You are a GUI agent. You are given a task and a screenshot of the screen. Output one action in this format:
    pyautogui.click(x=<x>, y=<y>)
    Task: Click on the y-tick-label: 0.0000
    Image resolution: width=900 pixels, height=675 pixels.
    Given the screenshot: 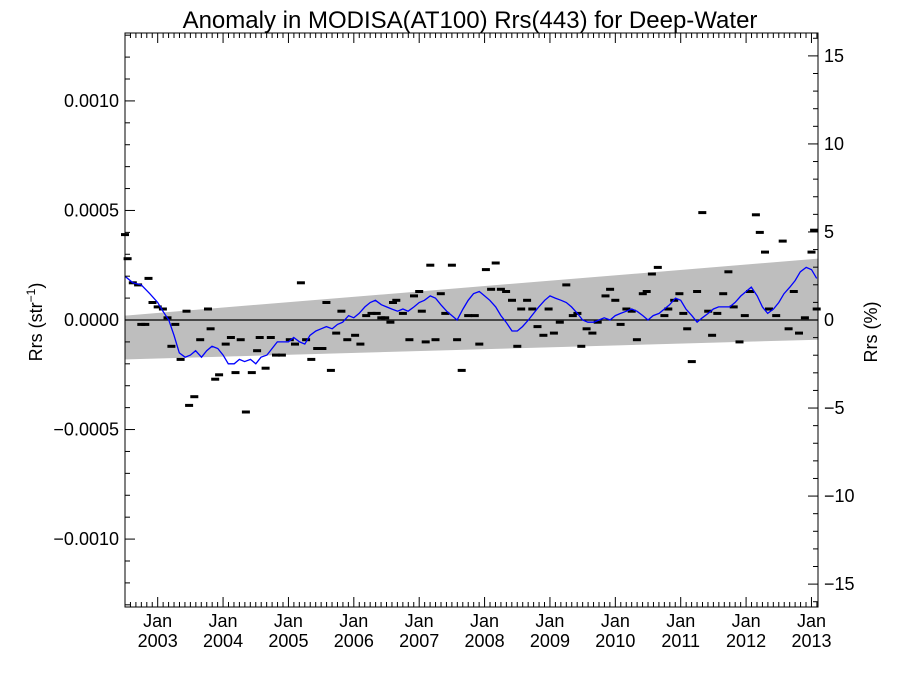 What is the action you would take?
    pyautogui.click(x=91, y=320)
    